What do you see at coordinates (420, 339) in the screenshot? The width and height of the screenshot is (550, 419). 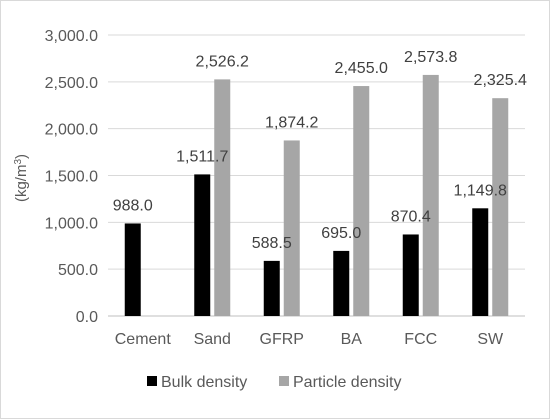 I see `x-tick-label: FCC` at bounding box center [420, 339].